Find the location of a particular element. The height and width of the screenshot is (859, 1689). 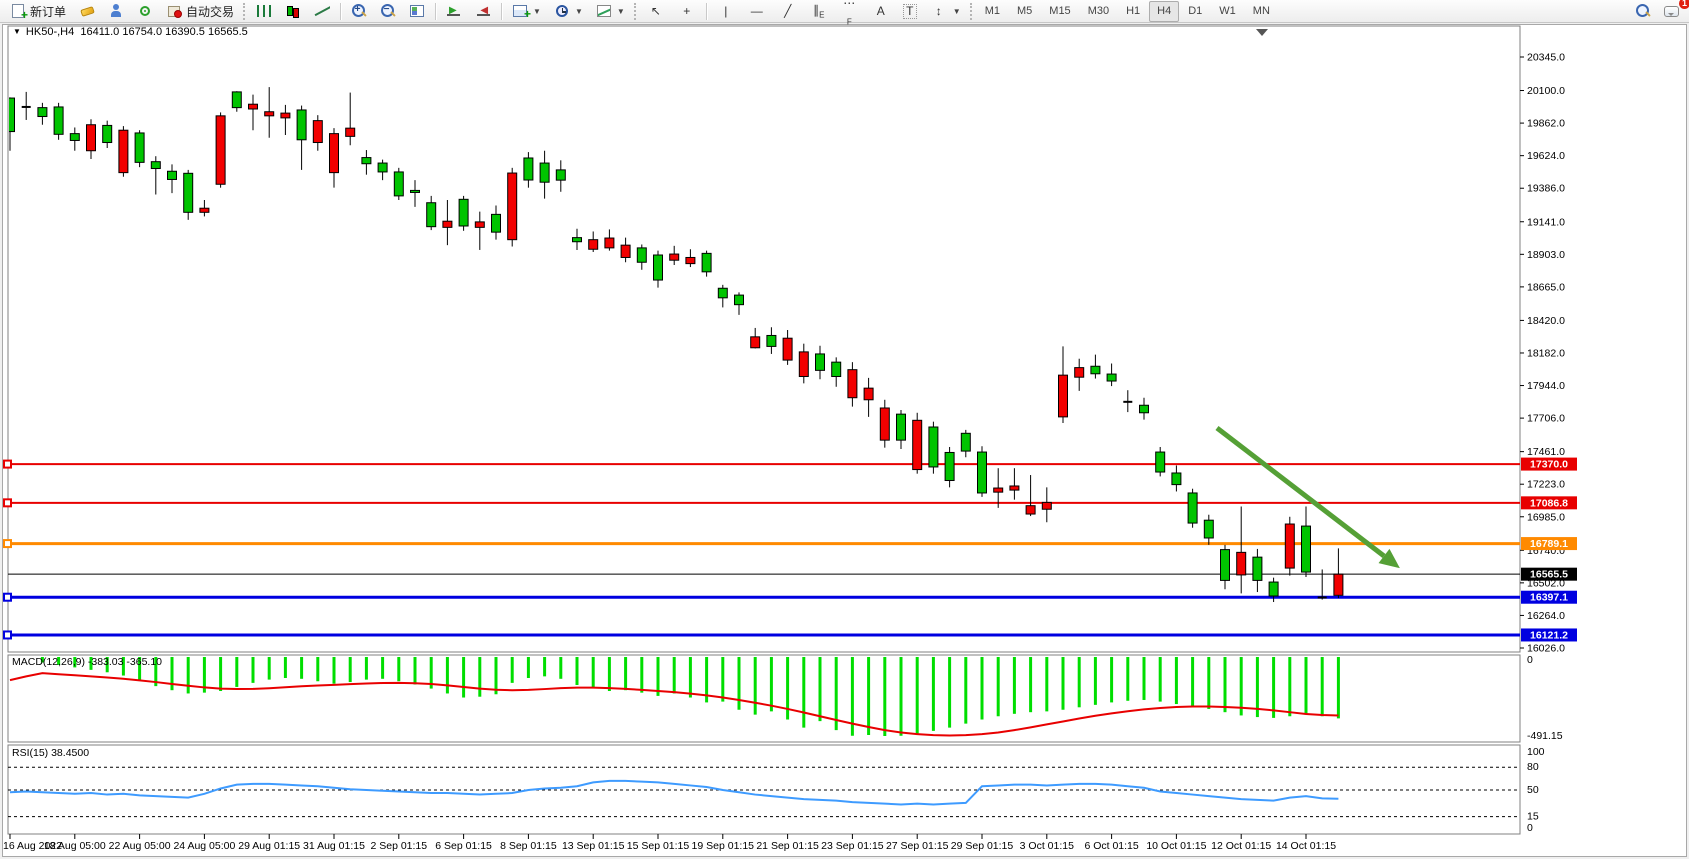

new-chart-button: ▼ is located at coordinates (526, 11).